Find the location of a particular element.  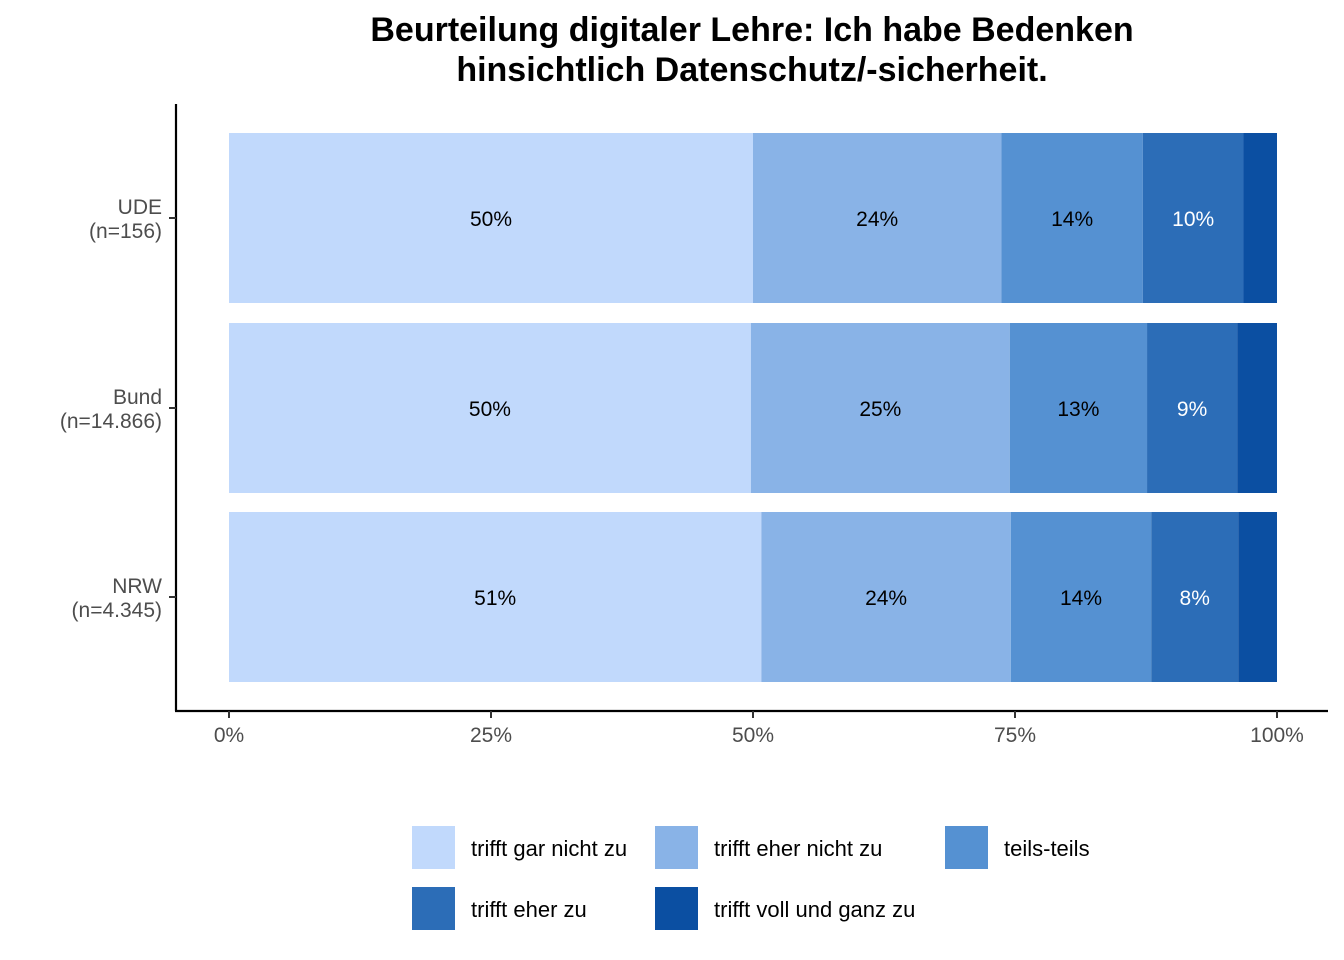

category-n-bund: (n=14.866) is located at coordinates (111, 421).